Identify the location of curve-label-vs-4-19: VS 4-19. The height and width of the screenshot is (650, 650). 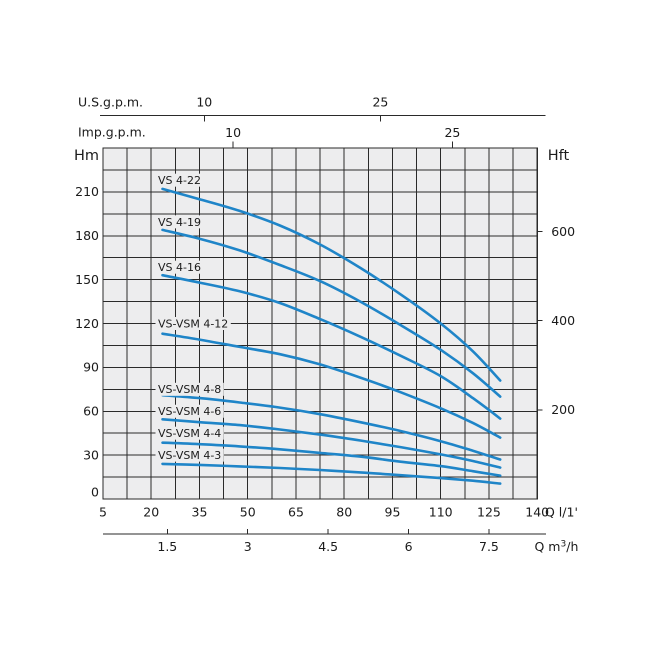
(179, 222).